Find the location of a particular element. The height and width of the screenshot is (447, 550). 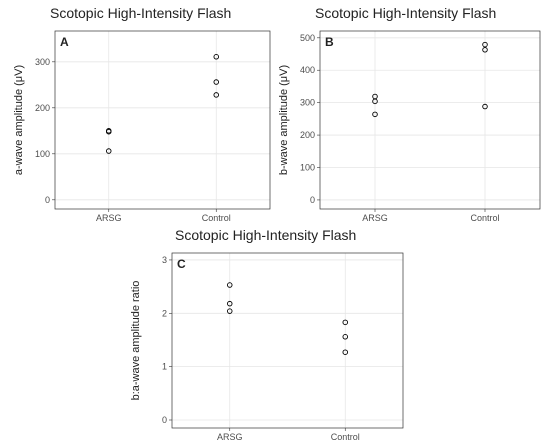

panel-label: B is located at coordinates (329, 42).